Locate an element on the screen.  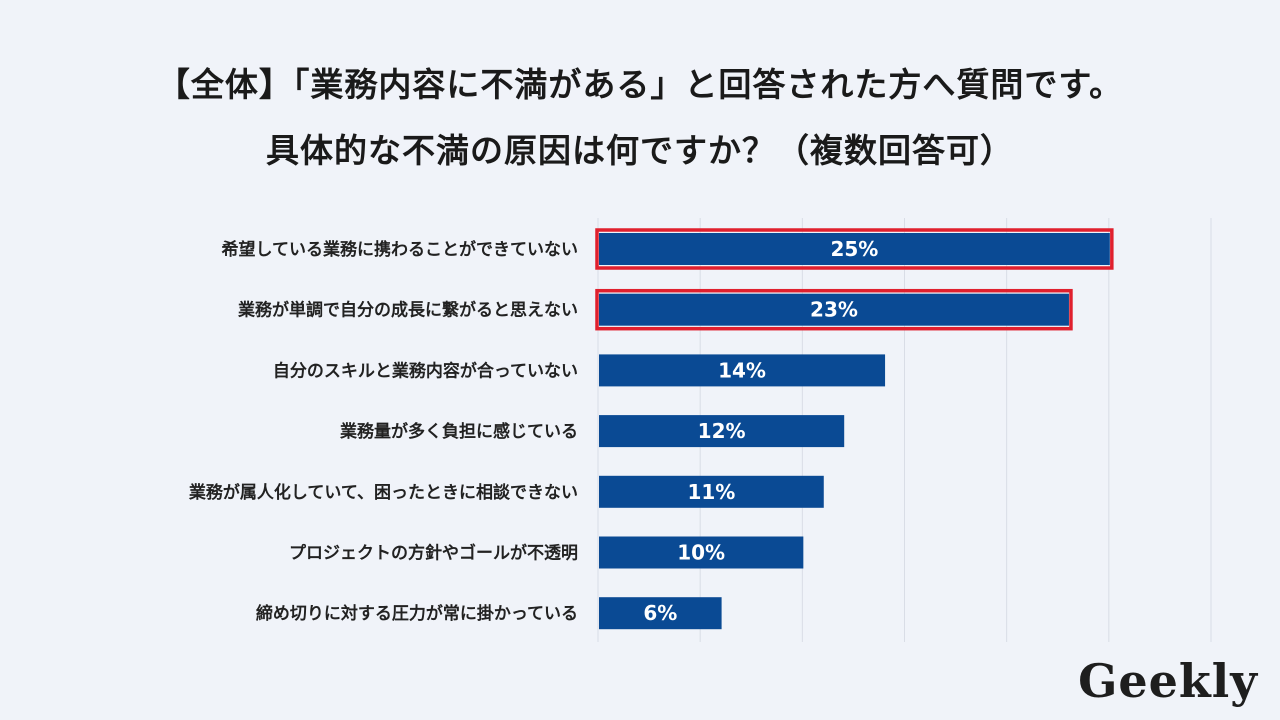
data-label: 25% is located at coordinates (854, 249).